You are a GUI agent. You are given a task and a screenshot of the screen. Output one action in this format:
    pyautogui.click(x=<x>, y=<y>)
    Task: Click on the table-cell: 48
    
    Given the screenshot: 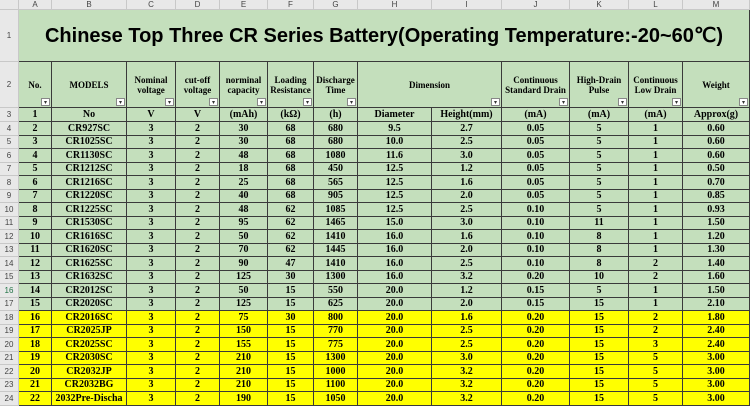 What is the action you would take?
    pyautogui.click(x=244, y=156)
    